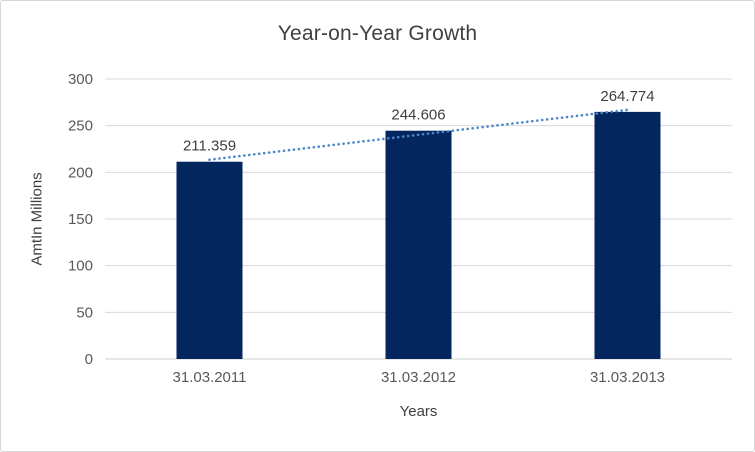  I want to click on x-category-label: 31.03.2012, so click(418, 377).